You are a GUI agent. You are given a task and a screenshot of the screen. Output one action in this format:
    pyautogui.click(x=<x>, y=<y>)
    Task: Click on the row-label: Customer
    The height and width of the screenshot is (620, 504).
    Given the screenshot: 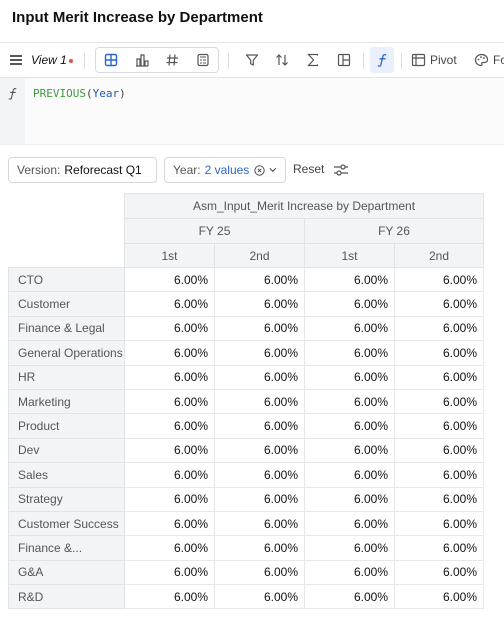 What is the action you would take?
    pyautogui.click(x=66, y=304)
    